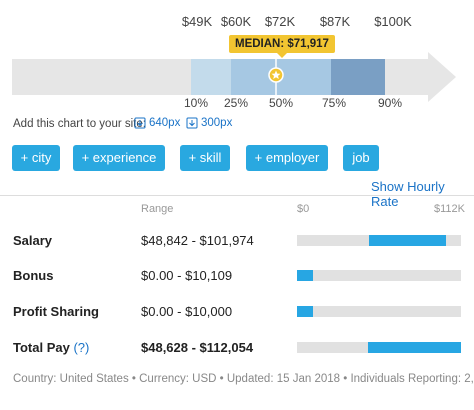  Describe the element at coordinates (280, 21) in the screenshot. I see `top-value-50: $72K` at that location.